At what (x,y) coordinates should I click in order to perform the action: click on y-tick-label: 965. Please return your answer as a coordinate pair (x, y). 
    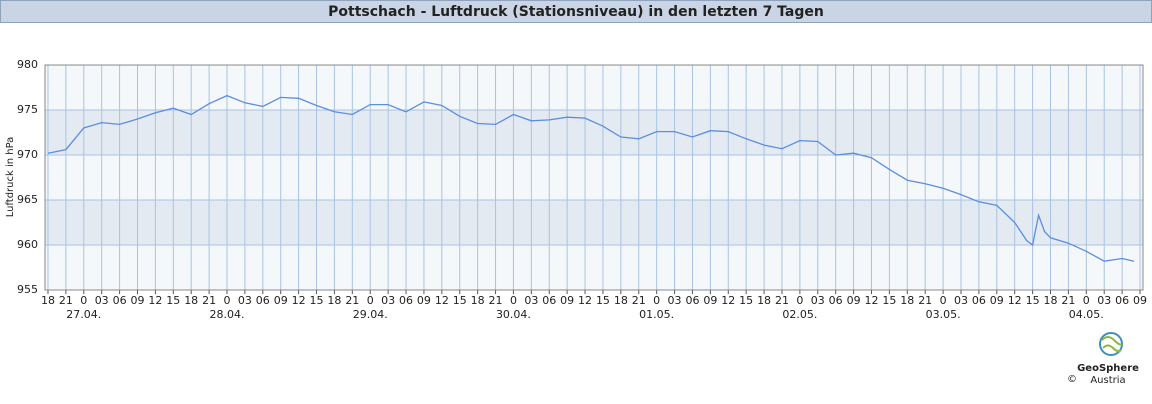
    Looking at the image, I should click on (27, 199).